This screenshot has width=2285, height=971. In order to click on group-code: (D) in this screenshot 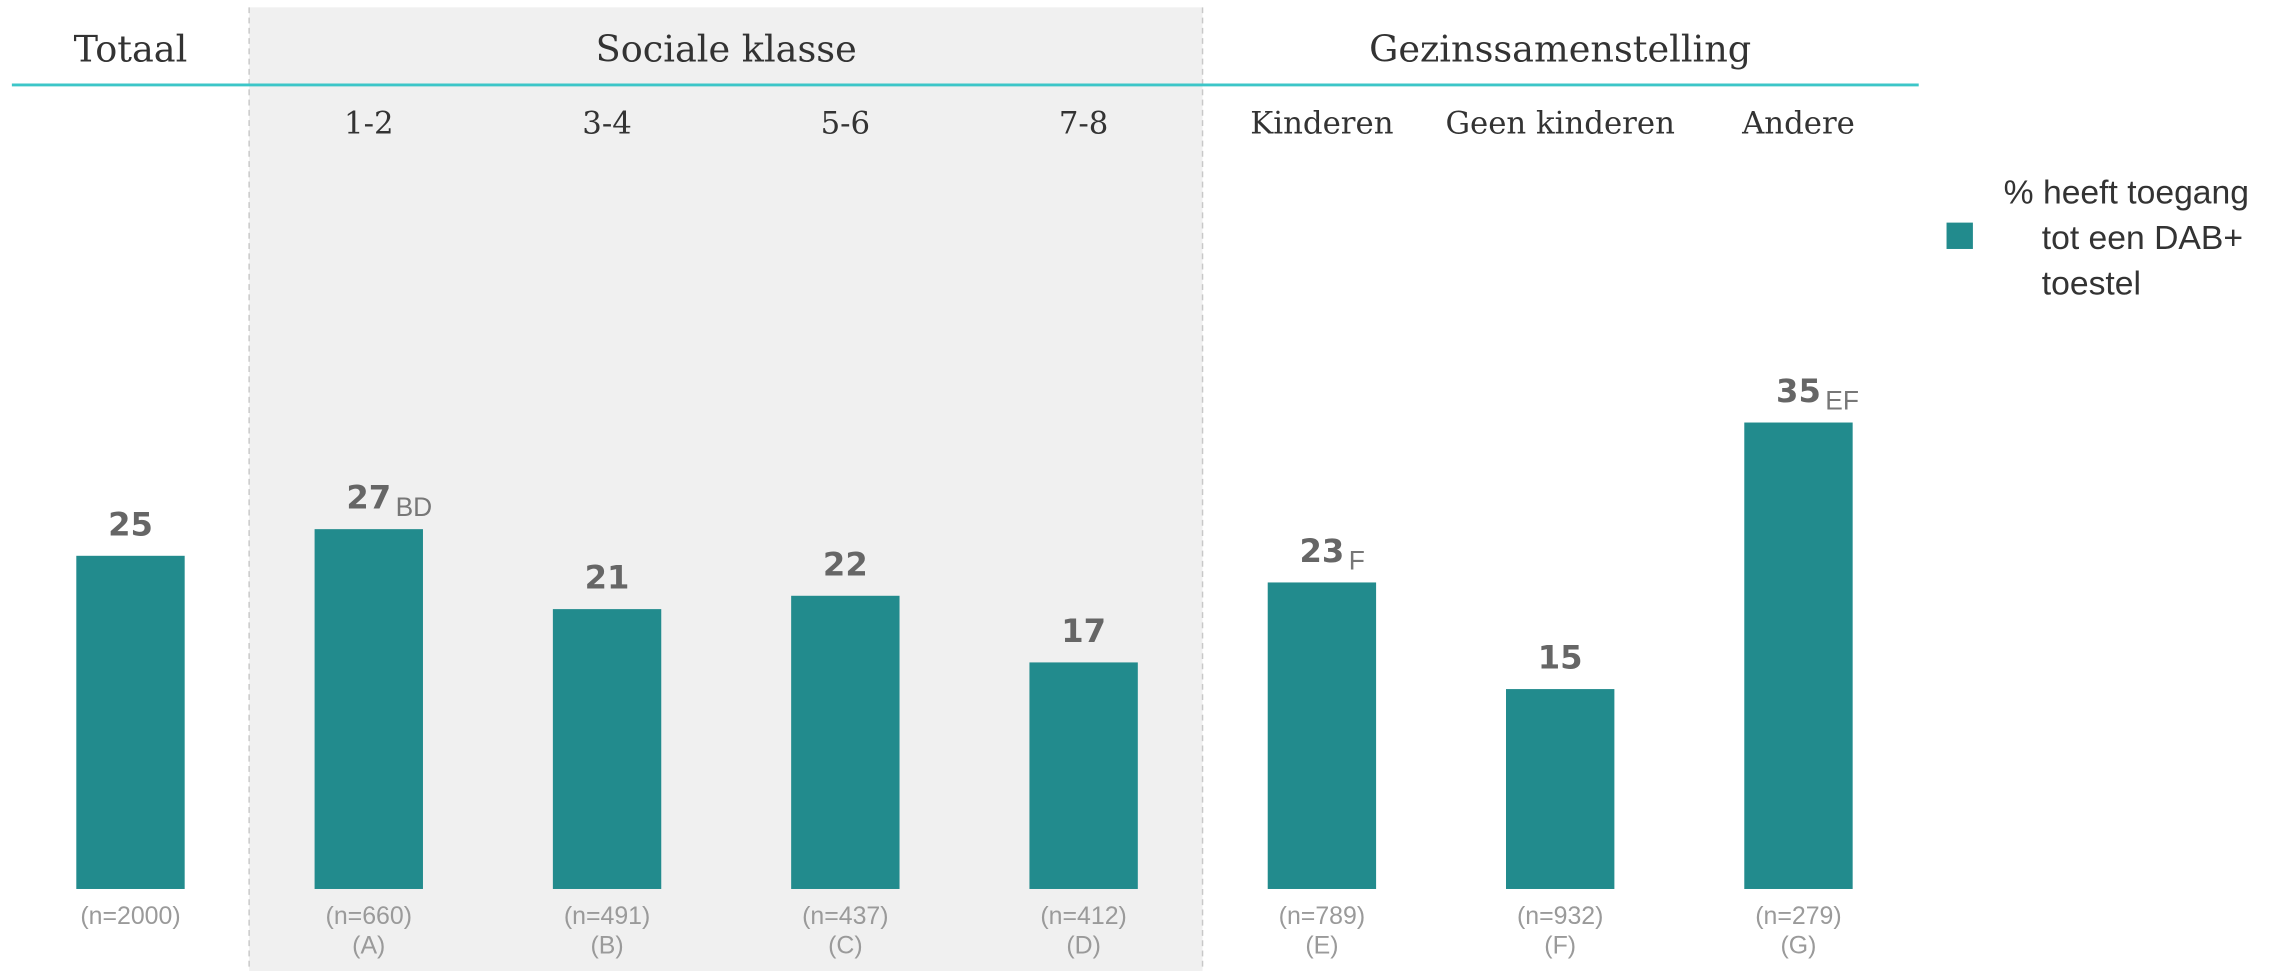, I will do `click(1083, 945)`.